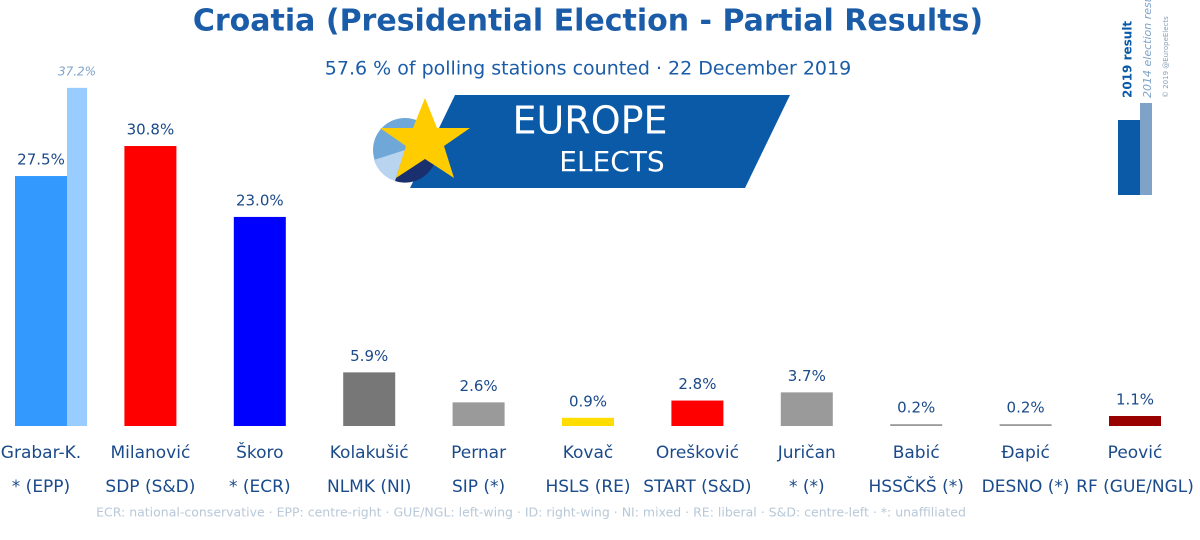  What do you see at coordinates (1128, 59) in the screenshot?
I see `legend-label: 2019 result` at bounding box center [1128, 59].